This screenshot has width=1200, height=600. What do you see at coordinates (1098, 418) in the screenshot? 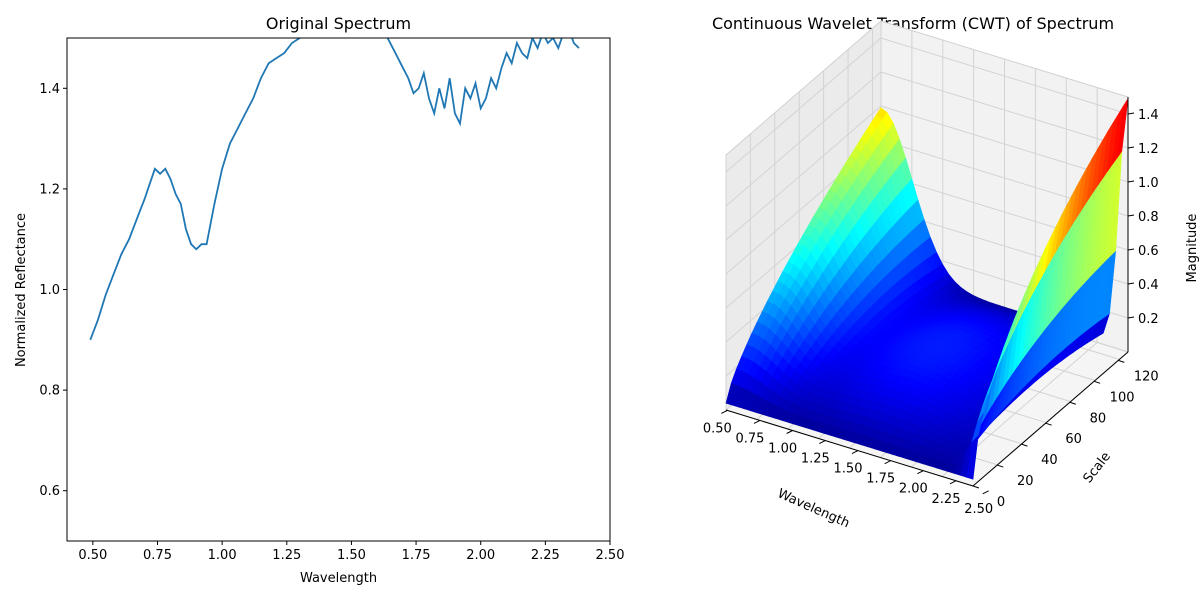
I see `cwt-y-tick-label: 80` at bounding box center [1098, 418].